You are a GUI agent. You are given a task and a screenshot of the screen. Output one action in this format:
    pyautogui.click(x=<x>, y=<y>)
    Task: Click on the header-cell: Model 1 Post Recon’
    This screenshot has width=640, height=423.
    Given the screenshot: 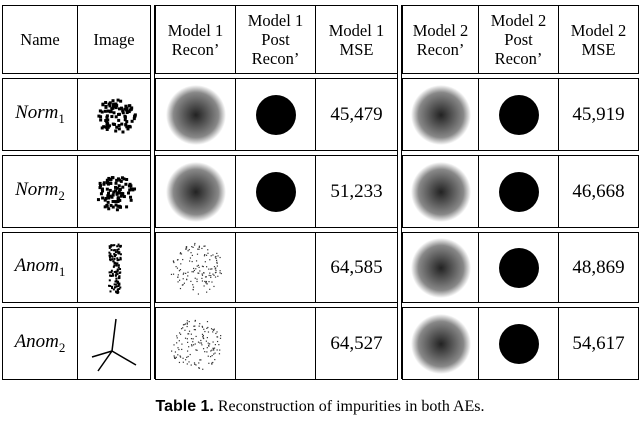 What is the action you would take?
    pyautogui.click(x=275, y=39)
    